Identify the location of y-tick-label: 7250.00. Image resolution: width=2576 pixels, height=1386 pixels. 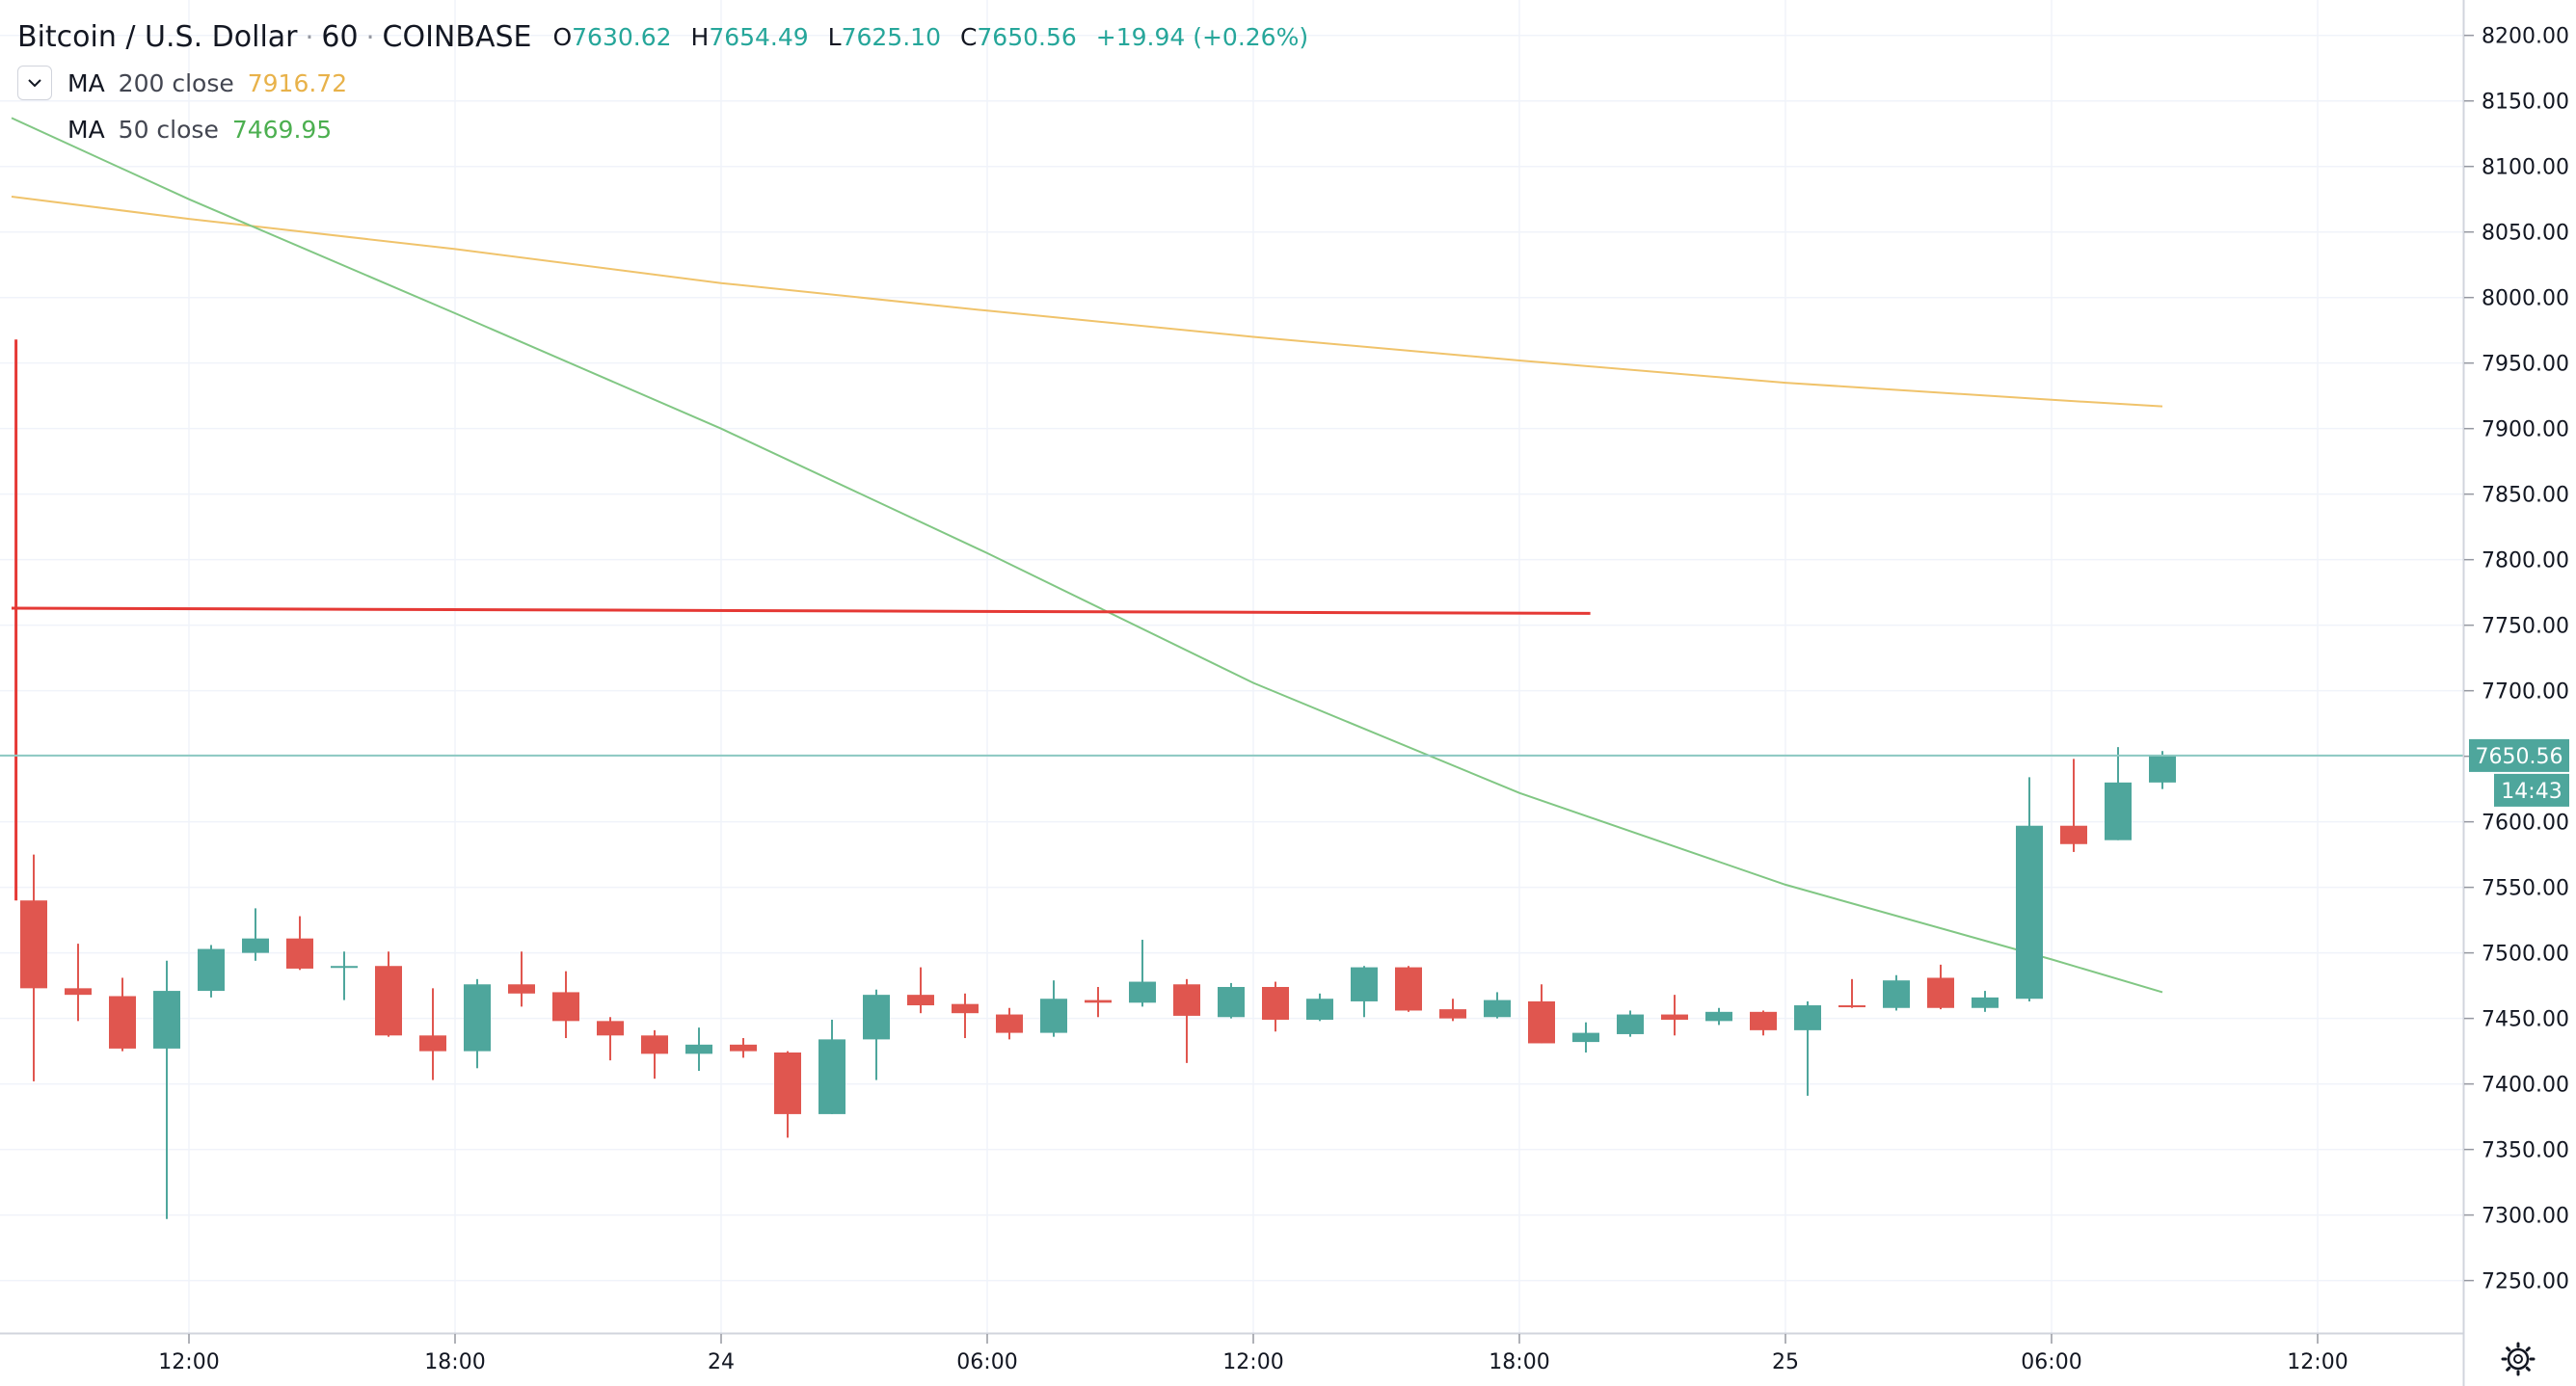
(2526, 1282).